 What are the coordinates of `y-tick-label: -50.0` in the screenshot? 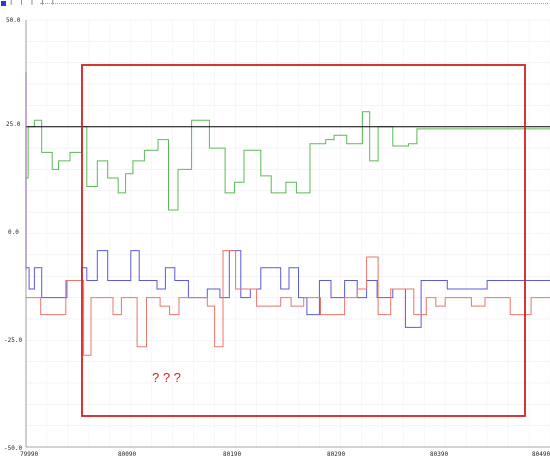 It's located at (13, 448).